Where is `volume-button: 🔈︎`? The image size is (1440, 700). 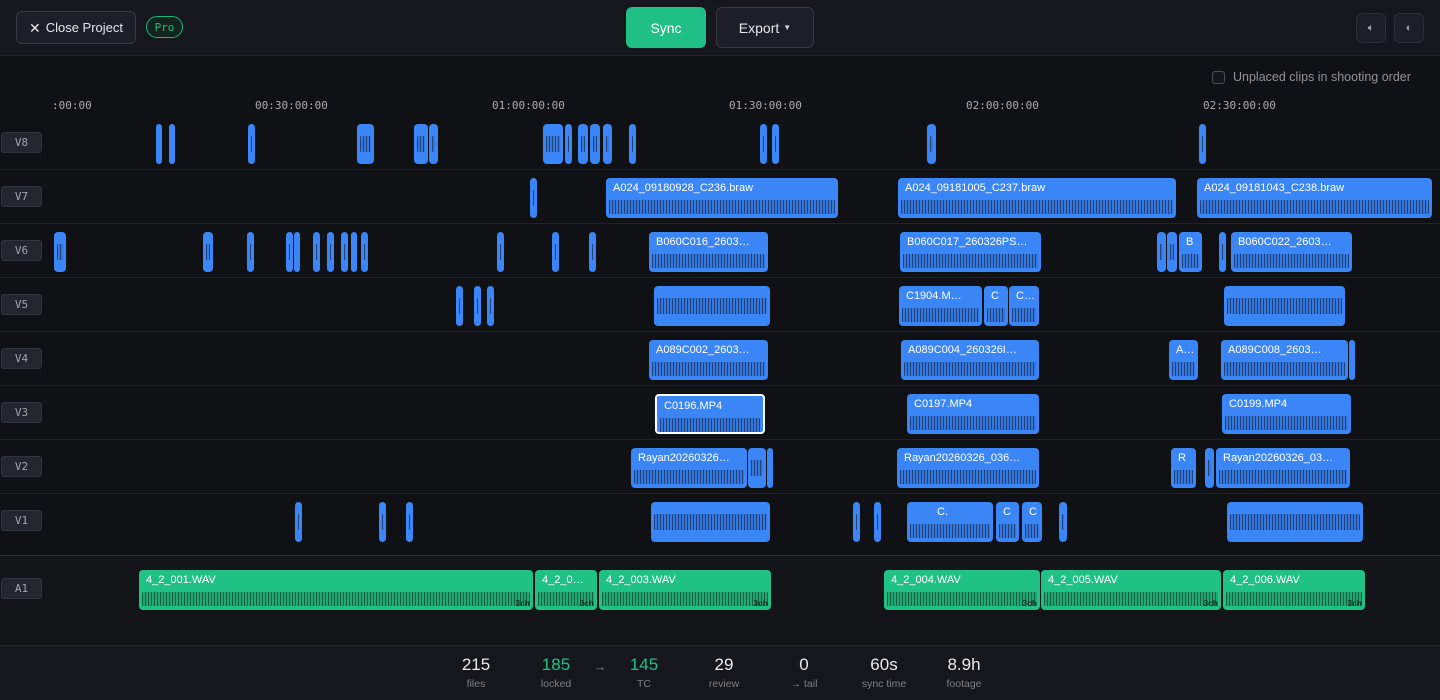 volume-button: 🔈︎ is located at coordinates (1371, 28).